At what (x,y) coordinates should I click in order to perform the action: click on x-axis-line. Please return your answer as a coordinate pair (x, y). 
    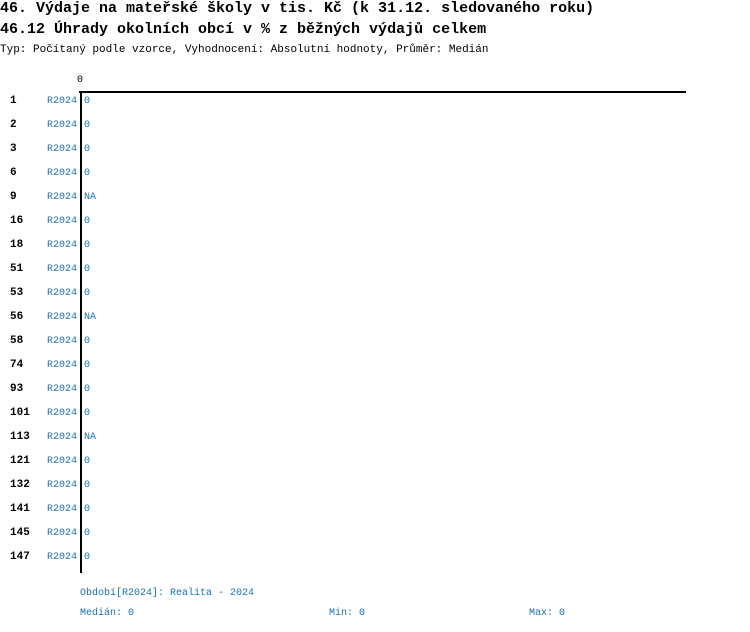
    Looking at the image, I should click on (382, 92).